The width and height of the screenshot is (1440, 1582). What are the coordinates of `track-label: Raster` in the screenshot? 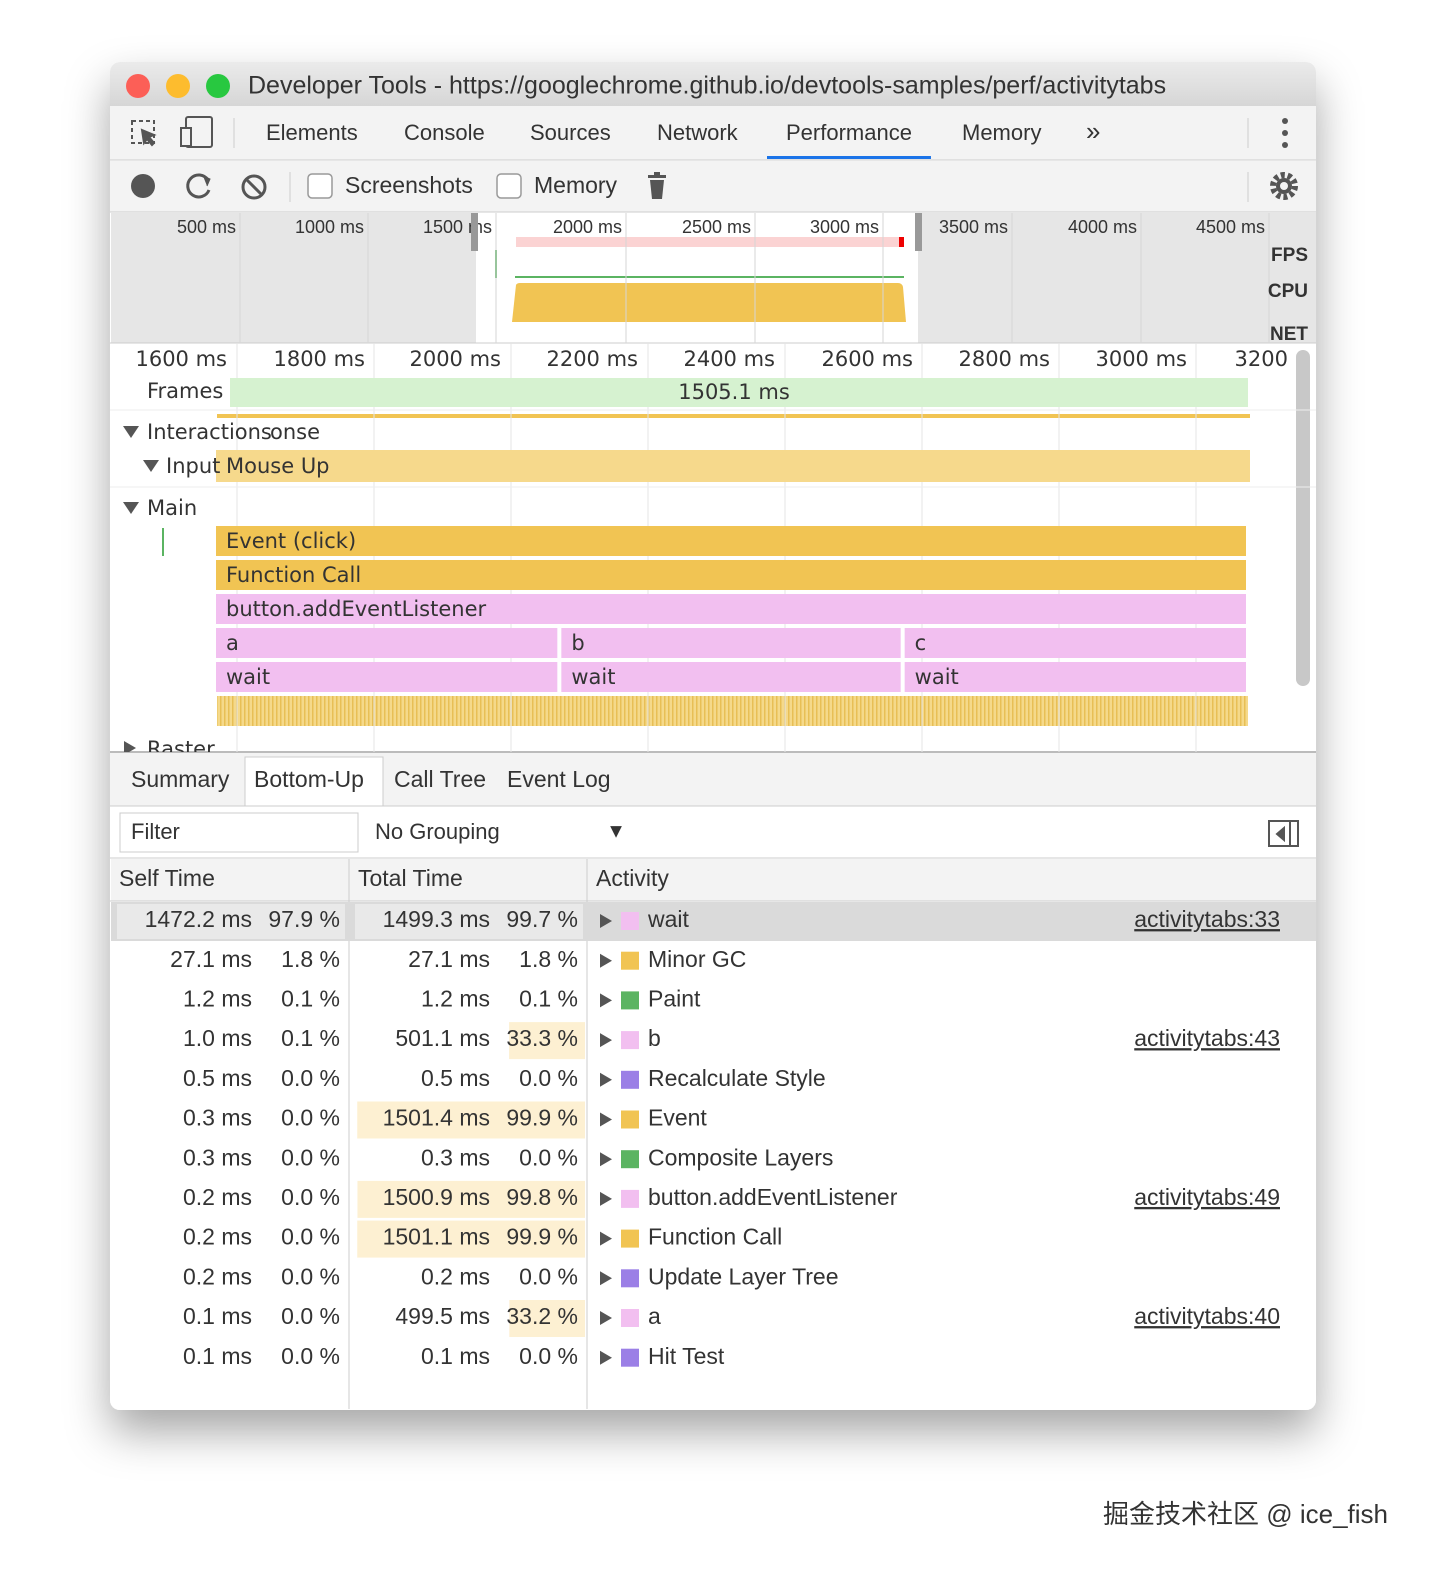 It's located at (181, 749).